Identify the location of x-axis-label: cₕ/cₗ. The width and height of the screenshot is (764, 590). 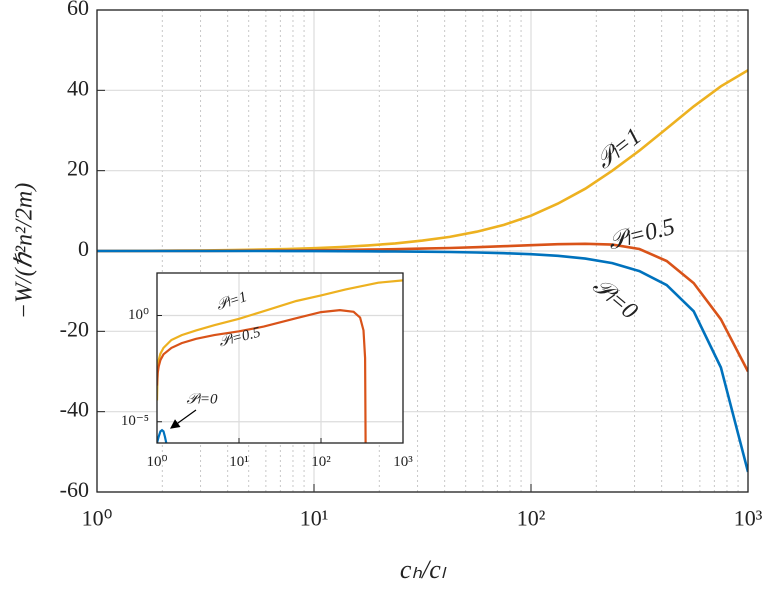
(423, 569).